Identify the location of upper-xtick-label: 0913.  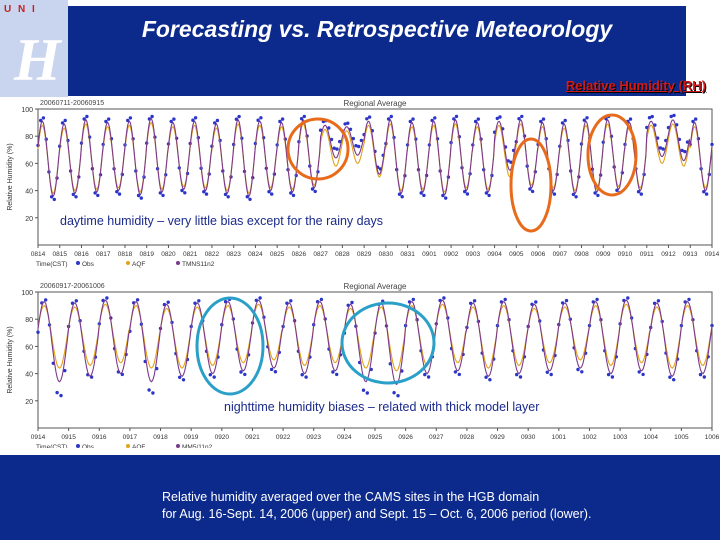
(690, 254).